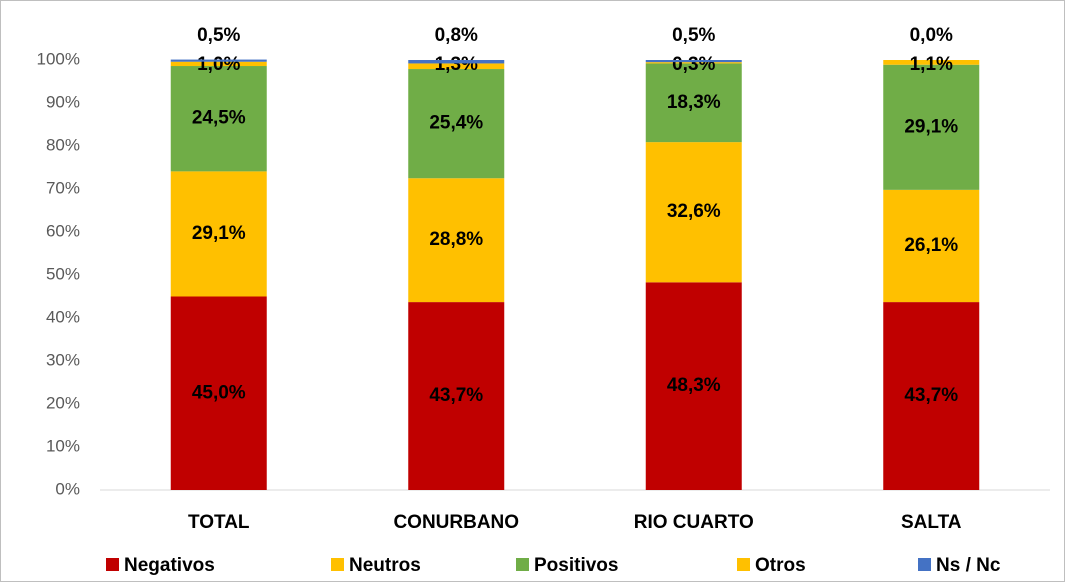 This screenshot has height=582, width=1065. I want to click on value-label: 48,3%, so click(694, 385).